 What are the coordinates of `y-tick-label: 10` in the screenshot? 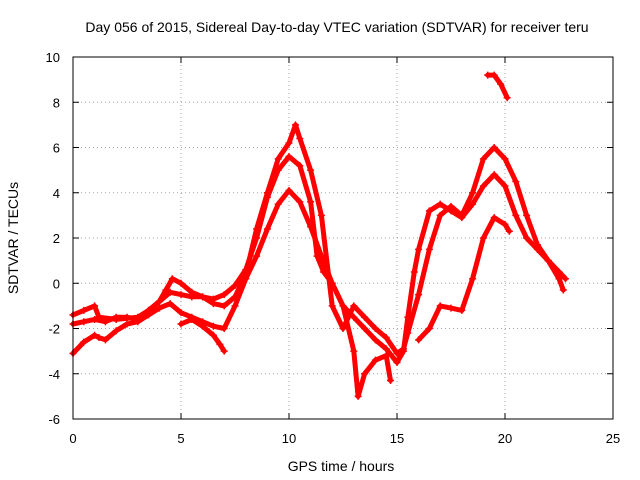 It's located at (53, 57).